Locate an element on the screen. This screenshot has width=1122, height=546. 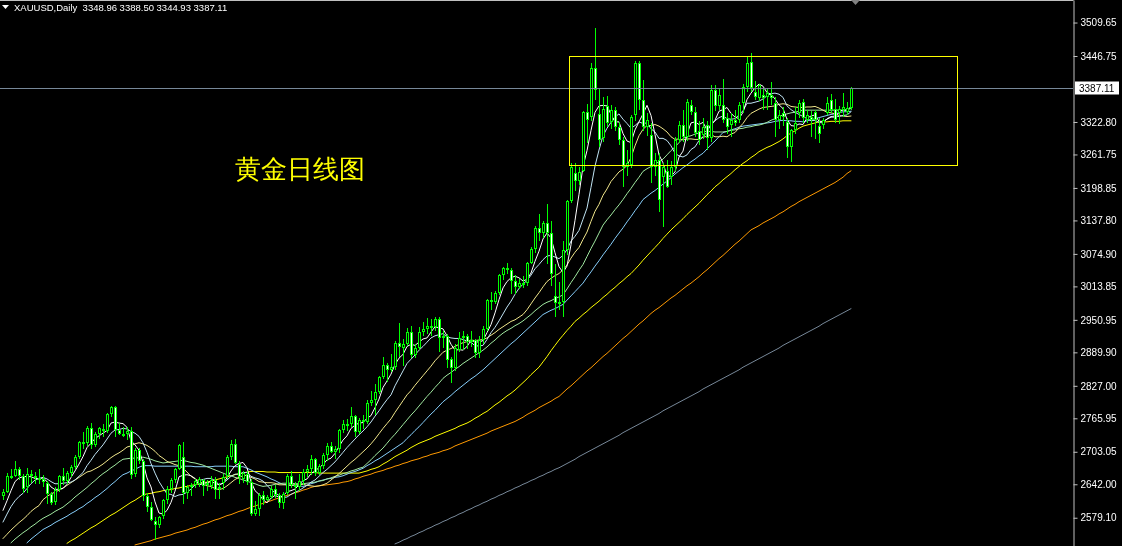
y-tick-label: 3137.80 is located at coordinates (1099, 221).